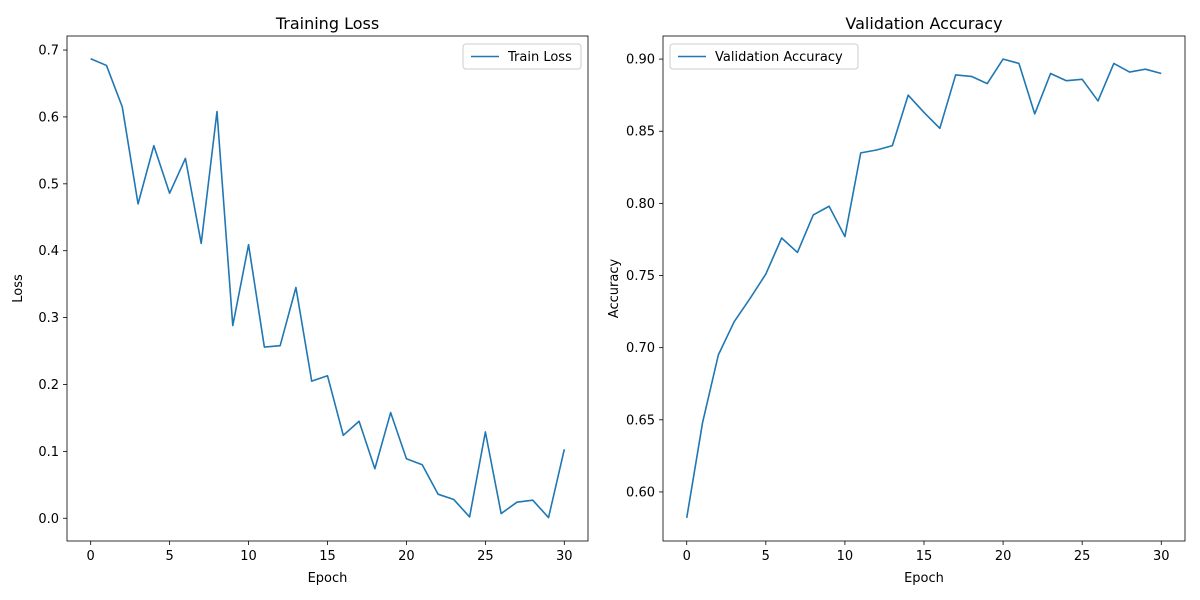 This screenshot has width=1200, height=600. Describe the element at coordinates (539, 57) in the screenshot. I see `legend-label: Train Loss` at that location.